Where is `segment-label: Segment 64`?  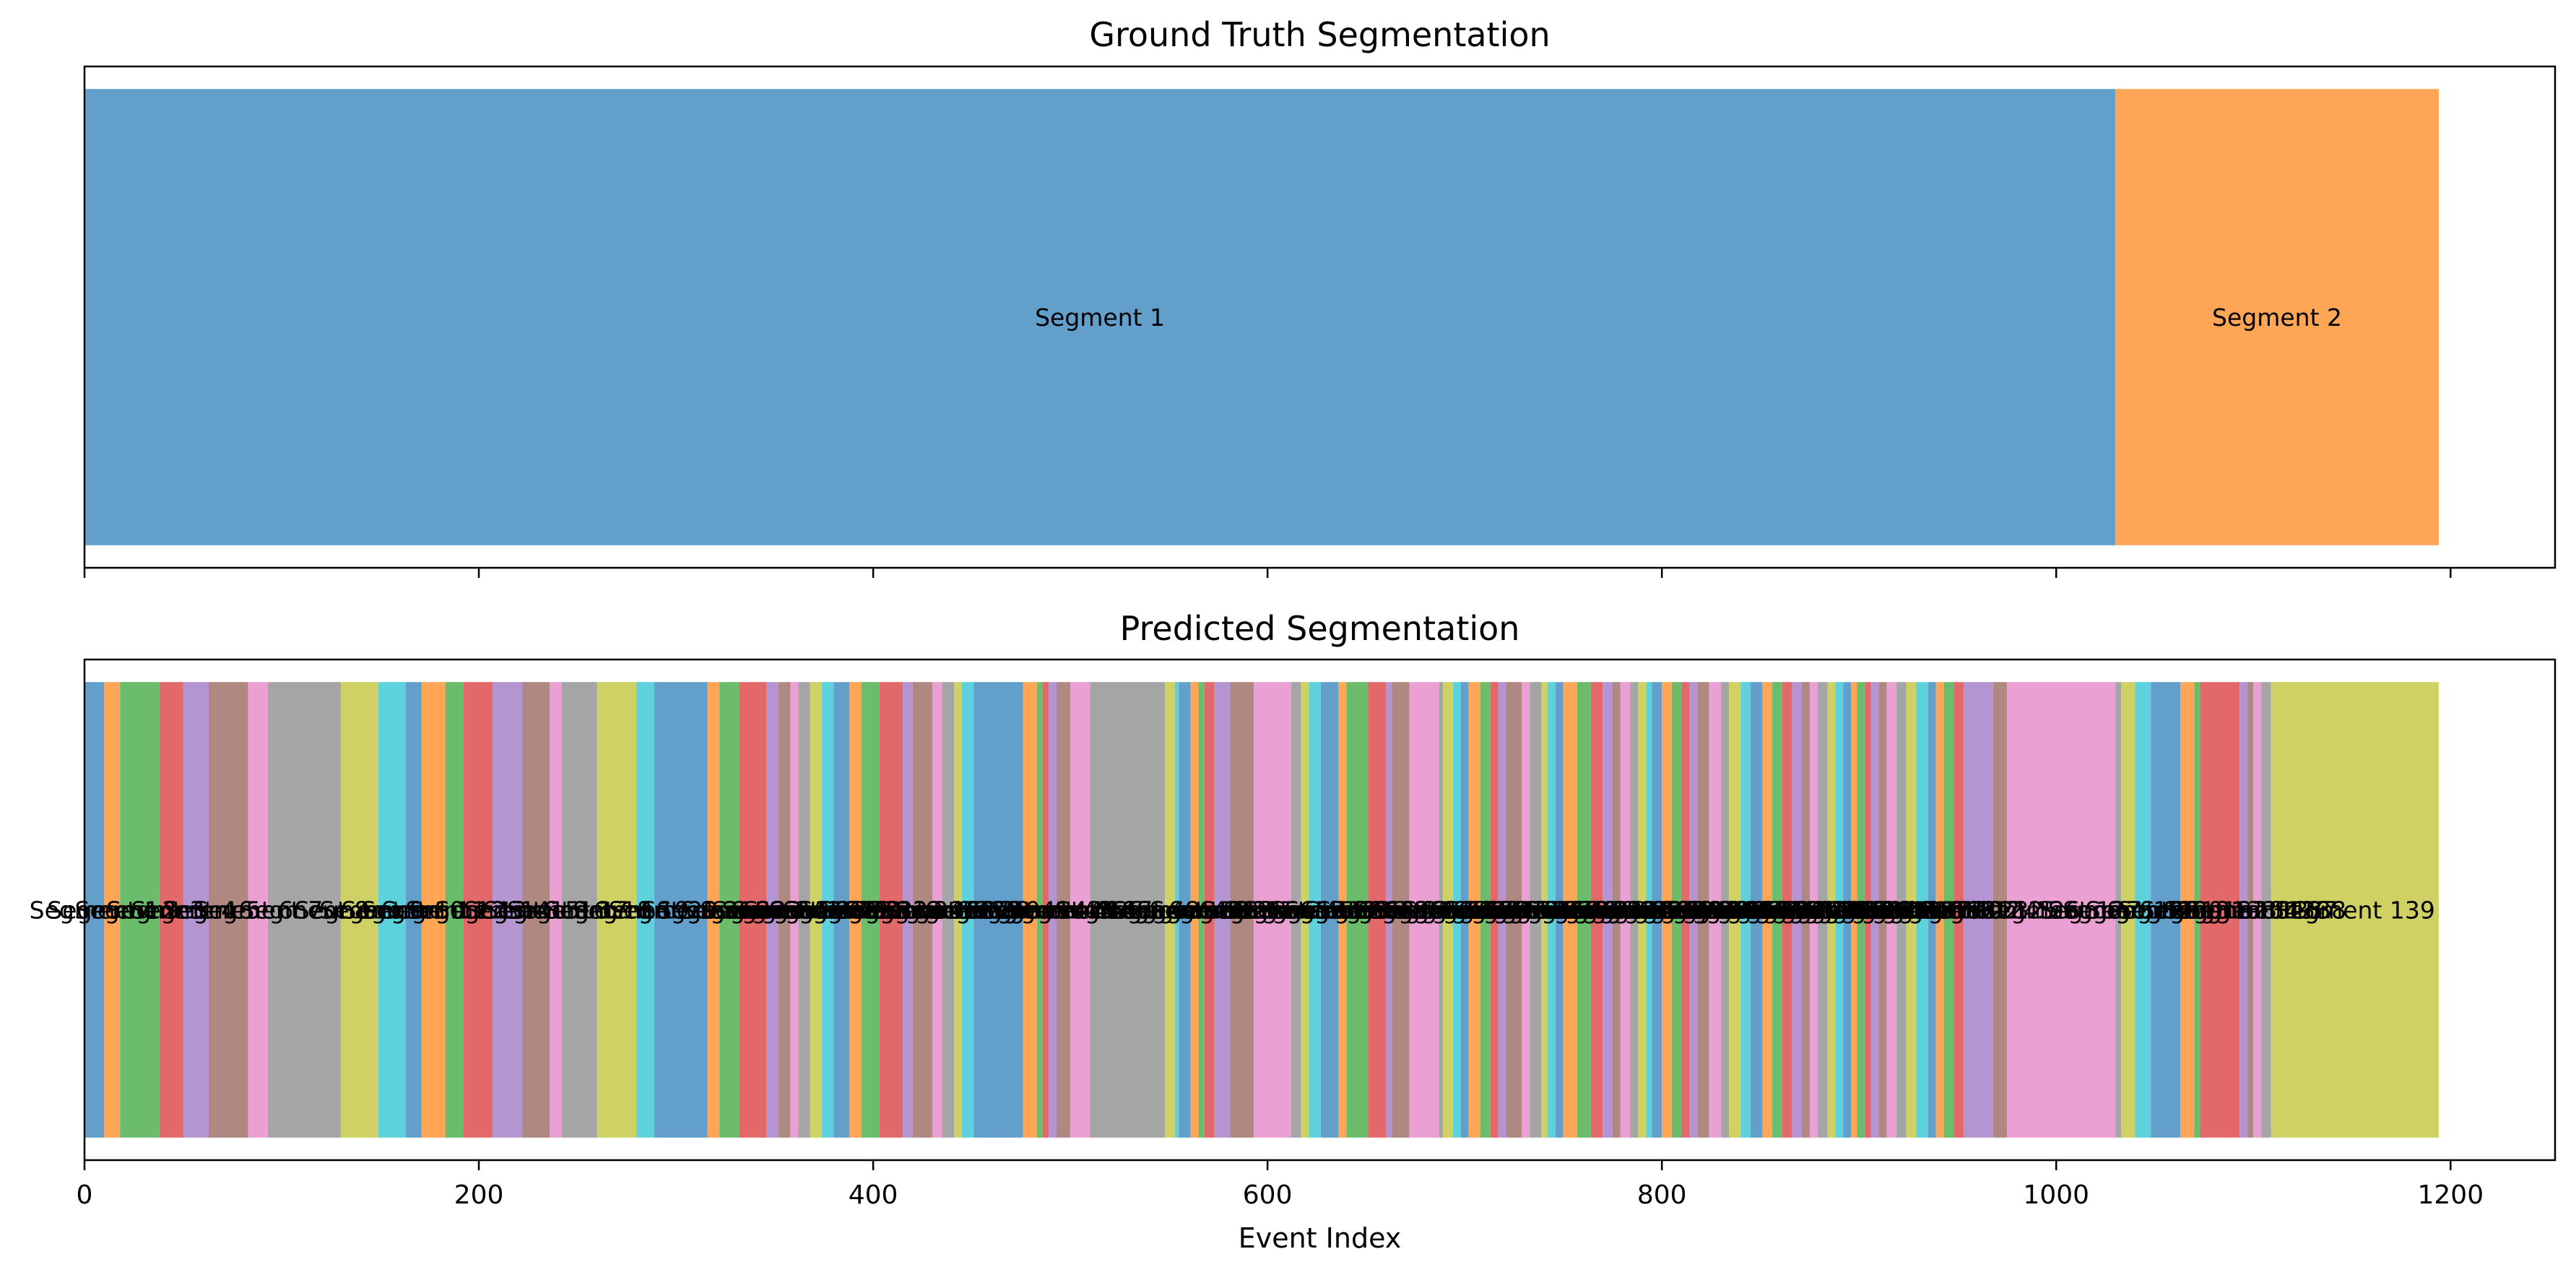 segment-label: Segment 64 is located at coordinates (1376, 910).